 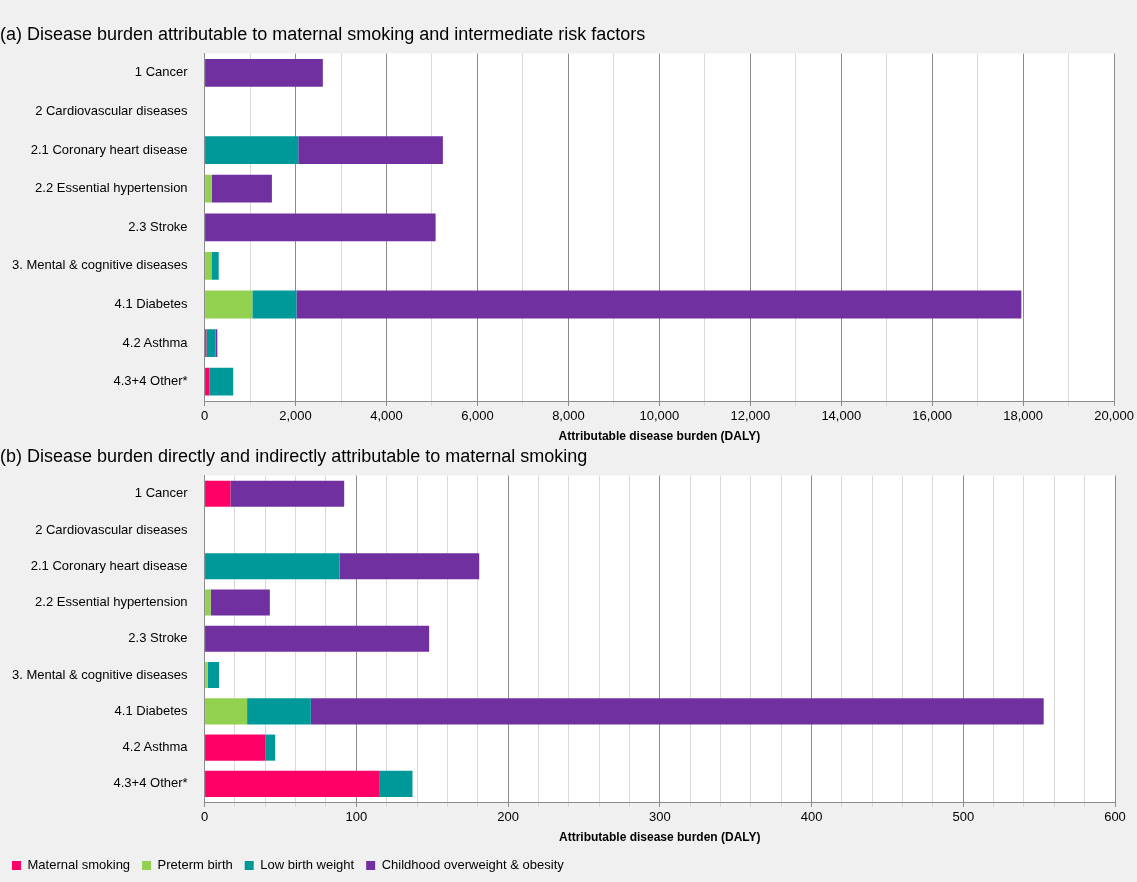 What do you see at coordinates (508, 817) in the screenshot?
I see `x-tick-label: 200` at bounding box center [508, 817].